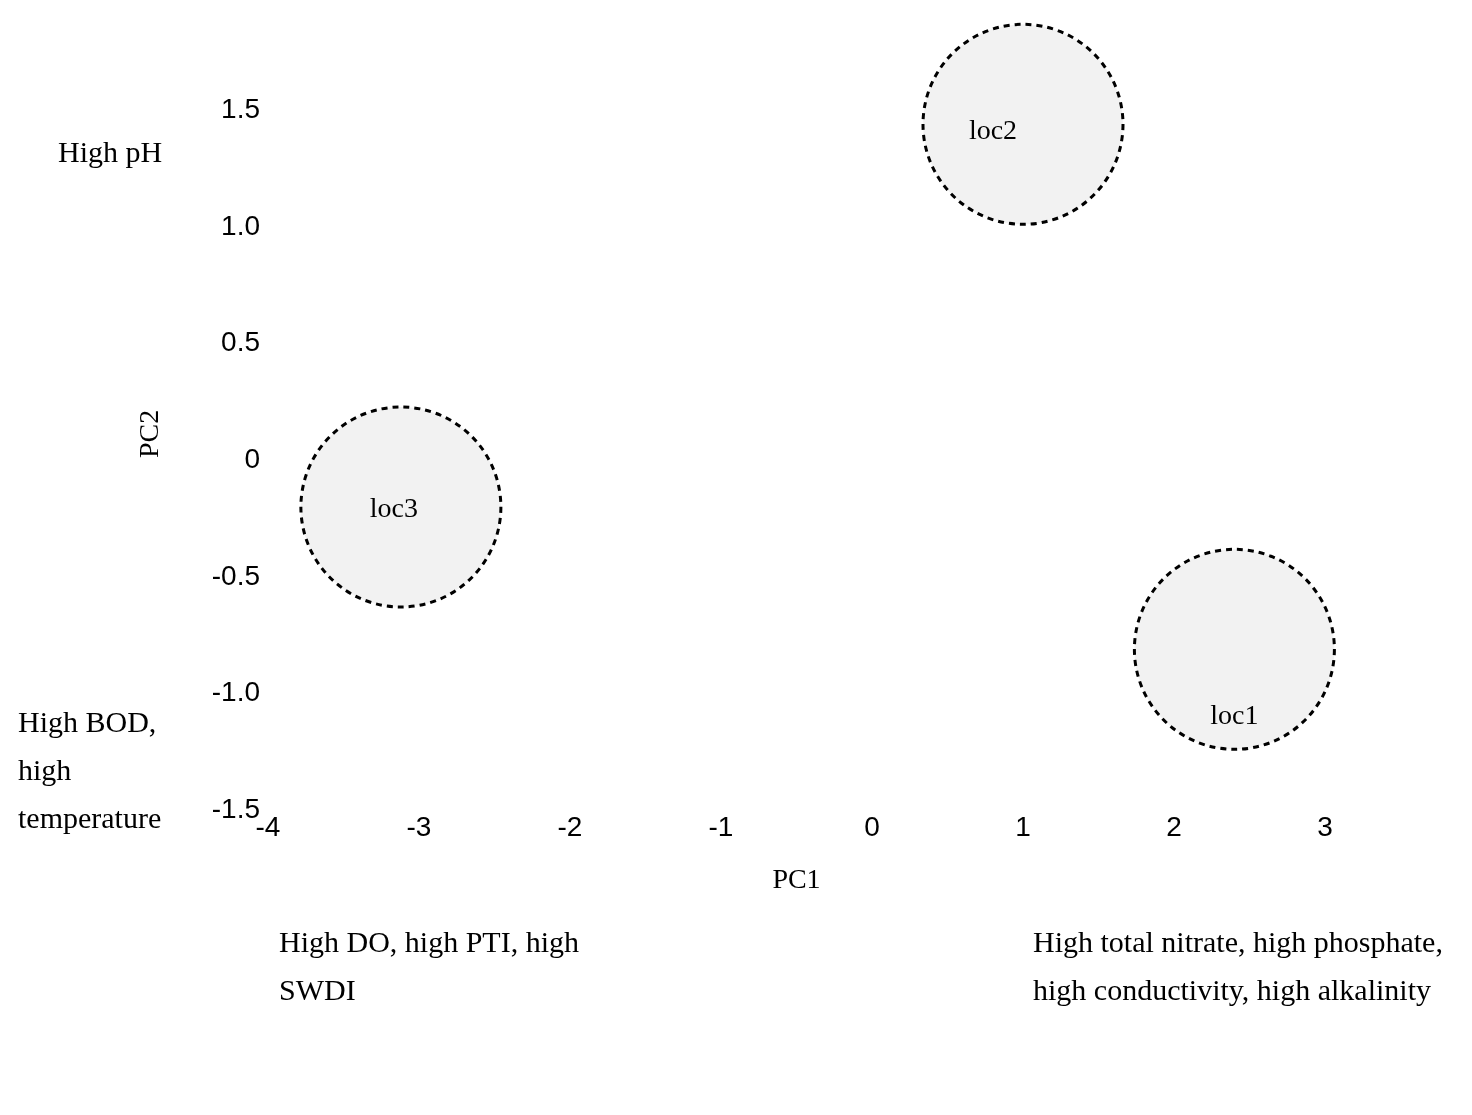  Describe the element at coordinates (1325, 826) in the screenshot. I see `x-tick-label: 3` at that location.